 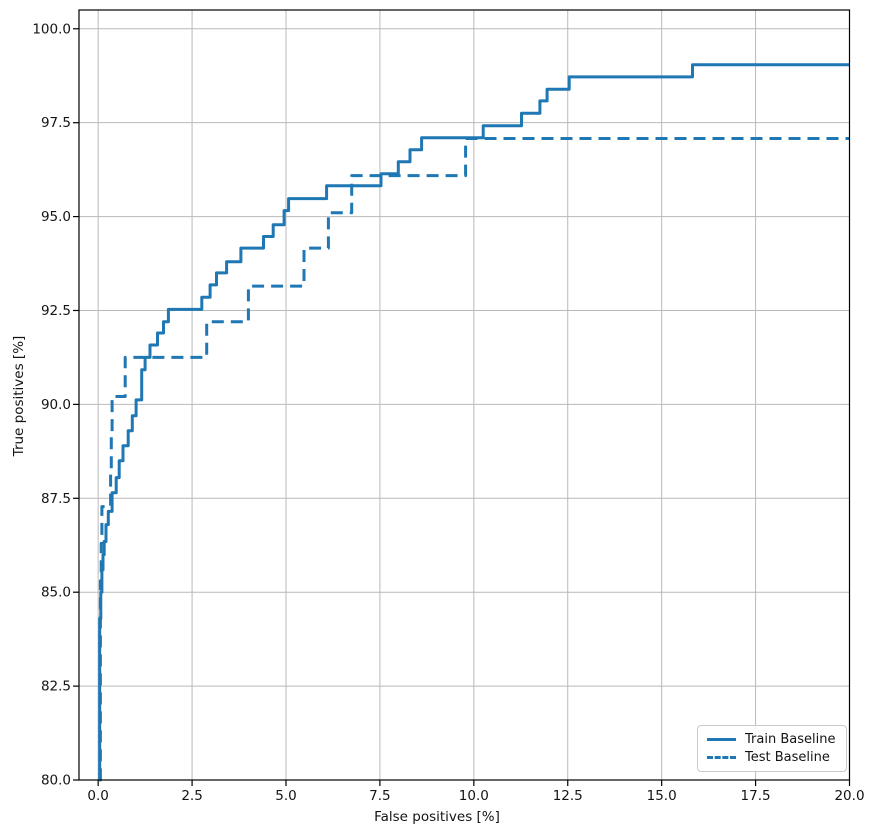 What do you see at coordinates (790, 740) in the screenshot?
I see `legend-label-train: Train Baseline` at bounding box center [790, 740].